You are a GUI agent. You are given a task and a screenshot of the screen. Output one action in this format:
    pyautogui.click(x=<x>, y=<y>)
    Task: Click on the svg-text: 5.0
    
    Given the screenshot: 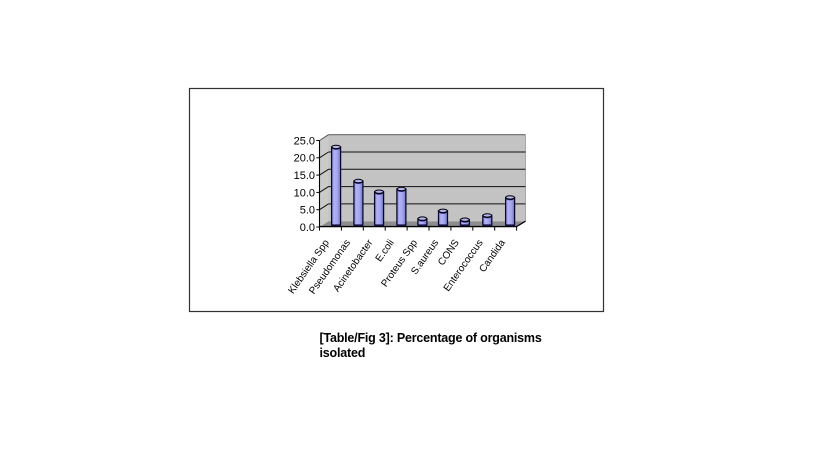 What is the action you would take?
    pyautogui.click(x=307, y=211)
    